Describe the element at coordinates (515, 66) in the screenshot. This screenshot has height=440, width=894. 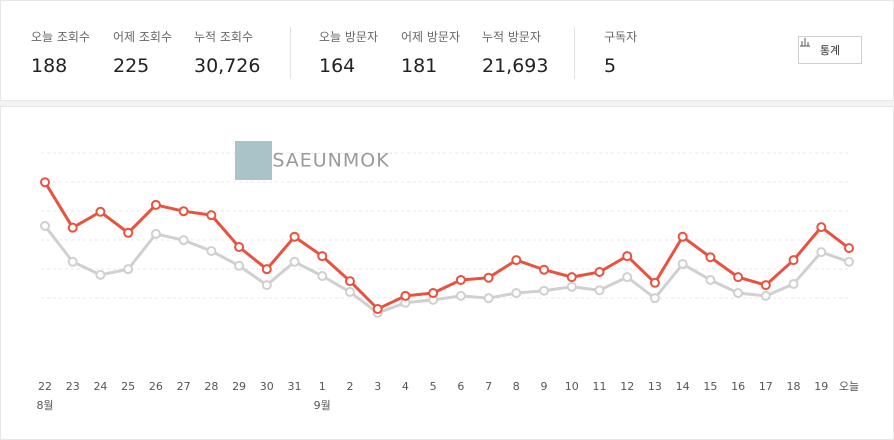
I see `stat-value: 21,693` at that location.